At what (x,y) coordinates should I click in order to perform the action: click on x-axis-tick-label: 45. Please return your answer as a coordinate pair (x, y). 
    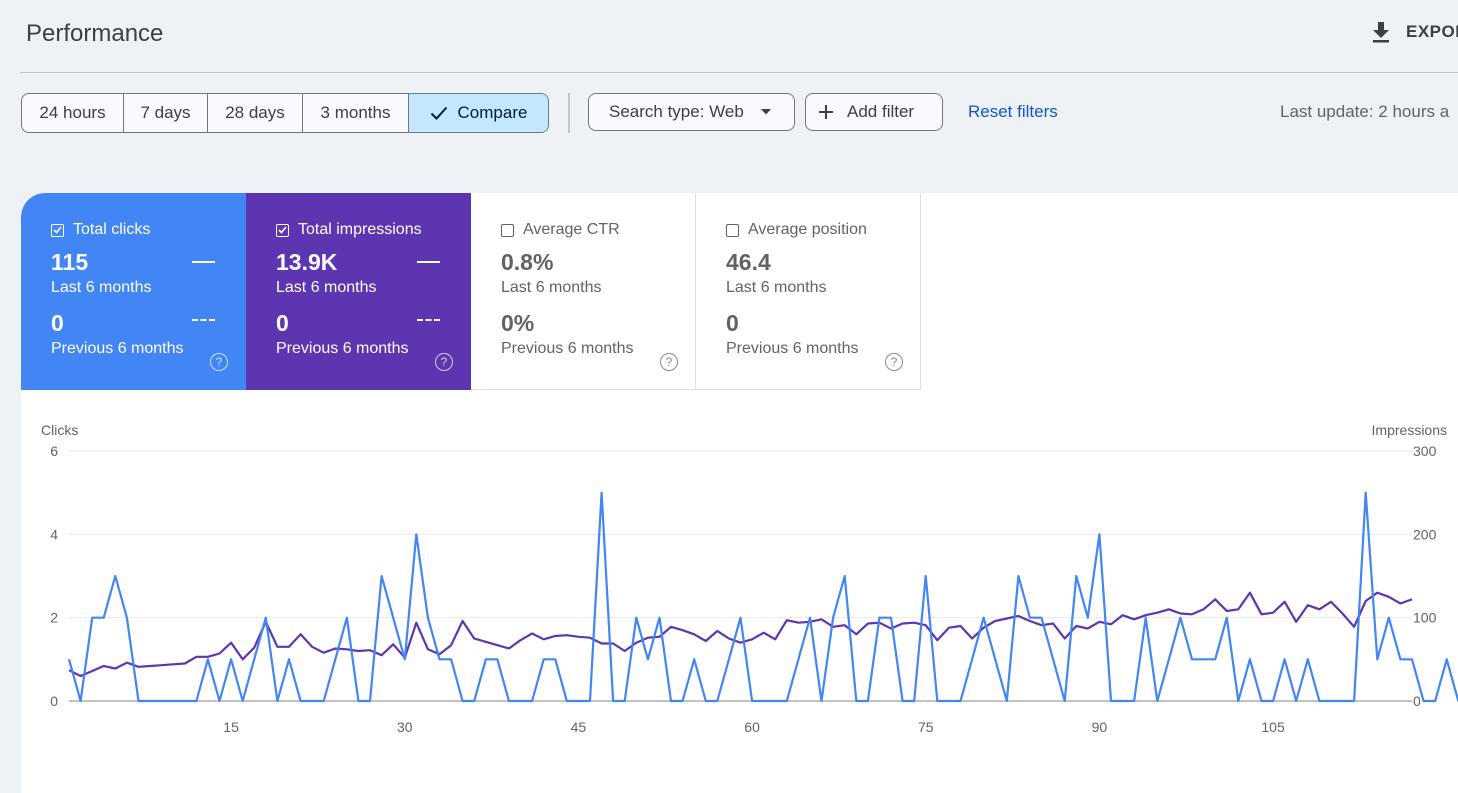
    Looking at the image, I should click on (579, 727).